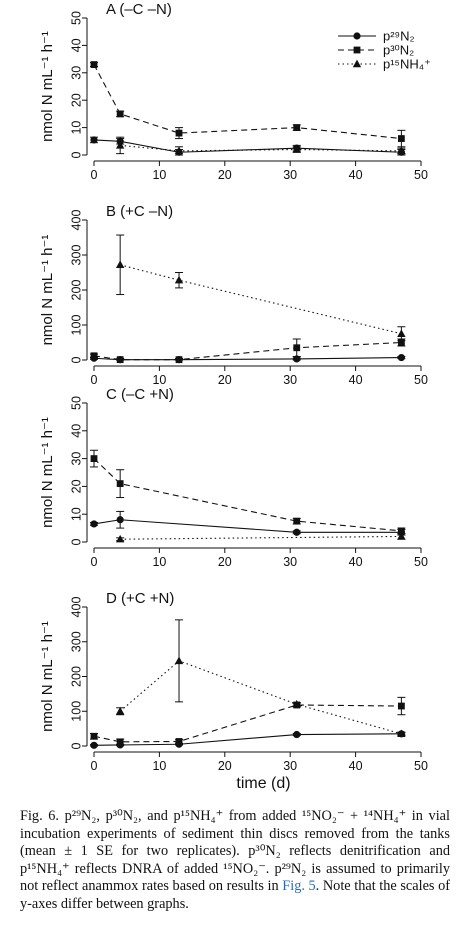 This screenshot has width=464, height=931. What do you see at coordinates (76, 711) in the screenshot?
I see `y-tick-label: 100` at bounding box center [76, 711].